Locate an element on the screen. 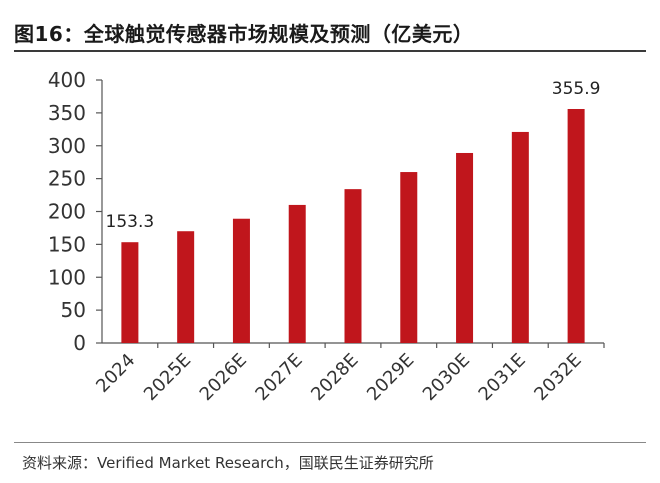 This screenshot has height=483, width=660. x-tick-label: 2029E is located at coordinates (390, 377).